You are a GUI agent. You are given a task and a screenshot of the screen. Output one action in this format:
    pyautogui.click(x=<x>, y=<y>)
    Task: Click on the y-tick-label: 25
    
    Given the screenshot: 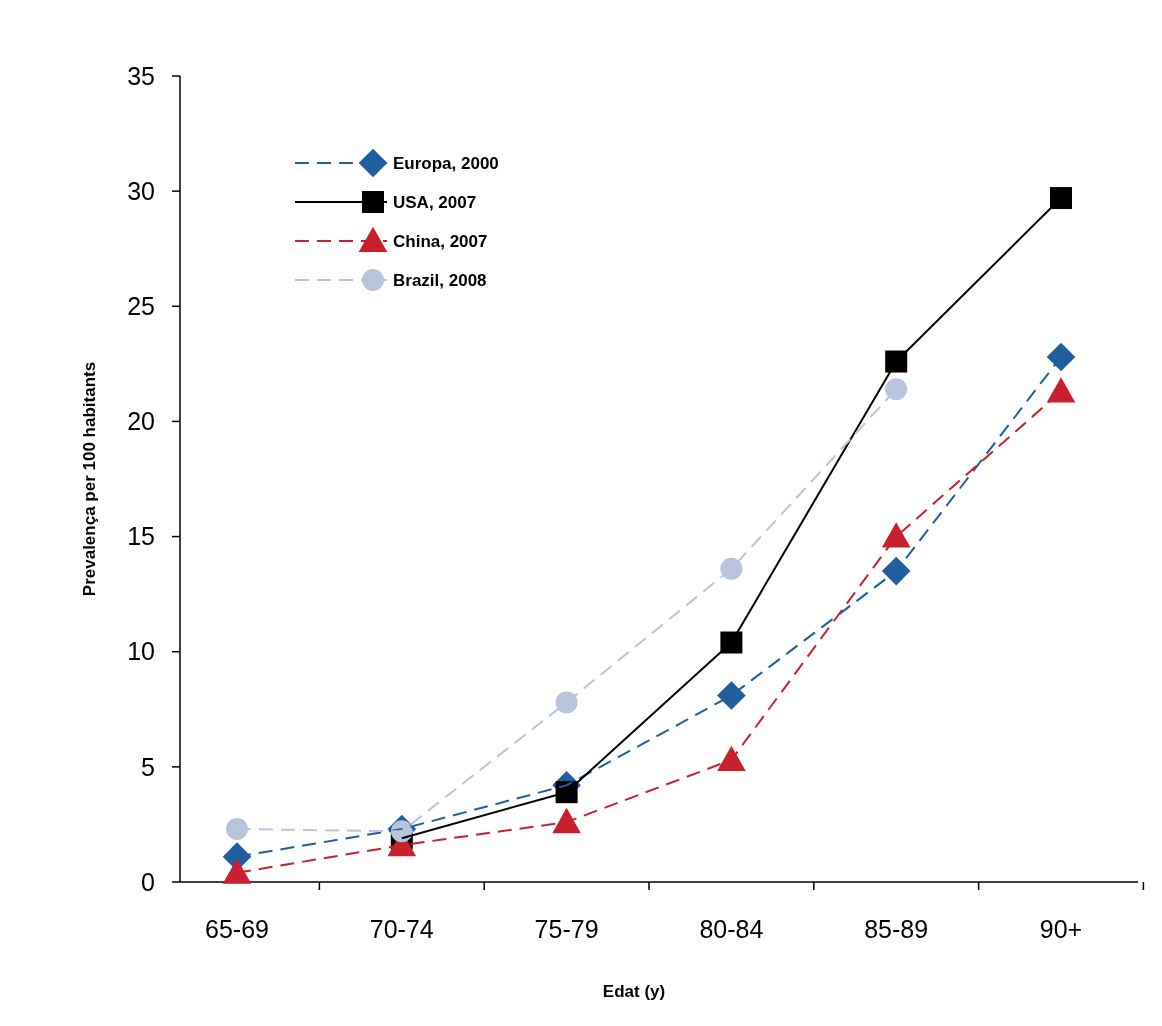 What is the action you would take?
    pyautogui.click(x=141, y=306)
    